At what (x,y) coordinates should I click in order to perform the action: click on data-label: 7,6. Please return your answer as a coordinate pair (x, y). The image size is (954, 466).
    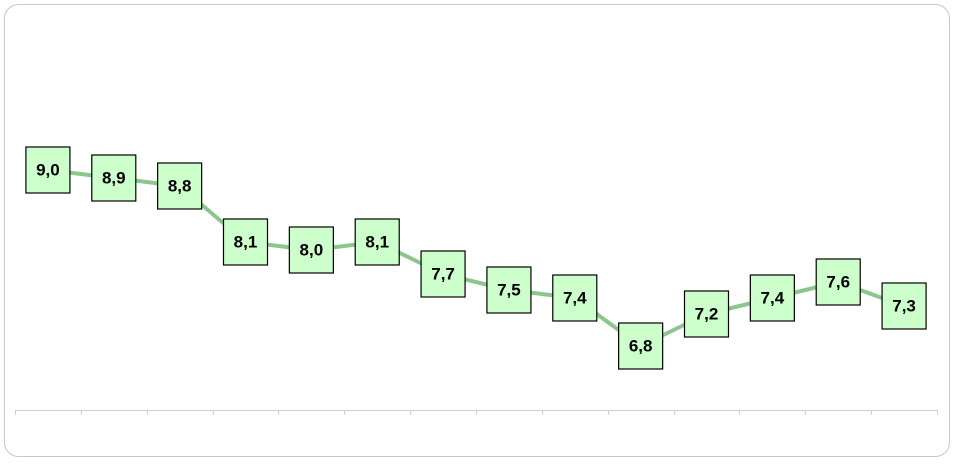
    Looking at the image, I should click on (838, 282).